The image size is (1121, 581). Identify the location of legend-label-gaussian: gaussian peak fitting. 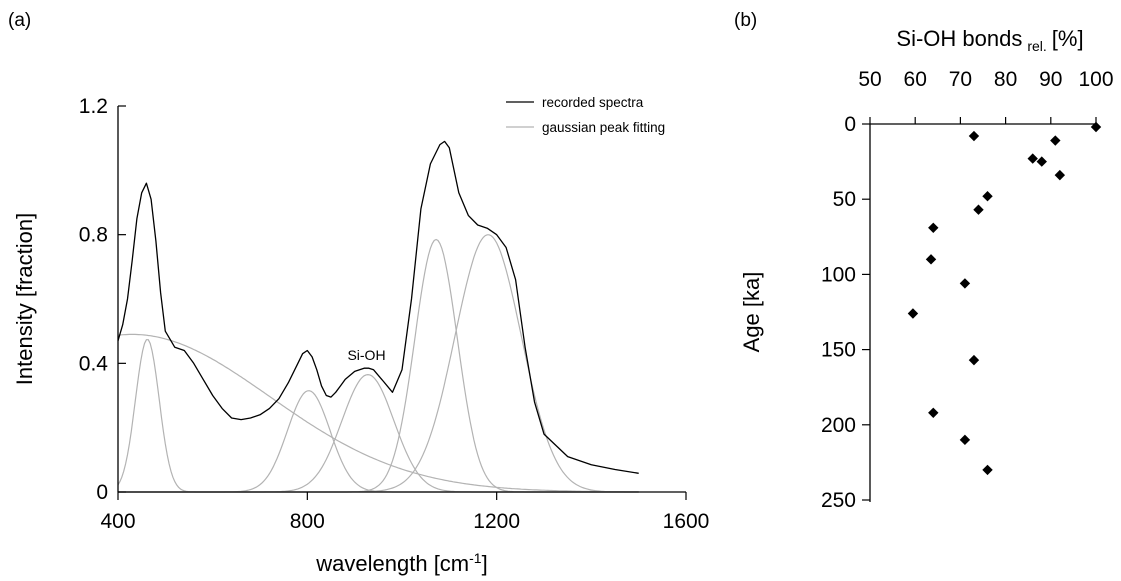
(603, 127).